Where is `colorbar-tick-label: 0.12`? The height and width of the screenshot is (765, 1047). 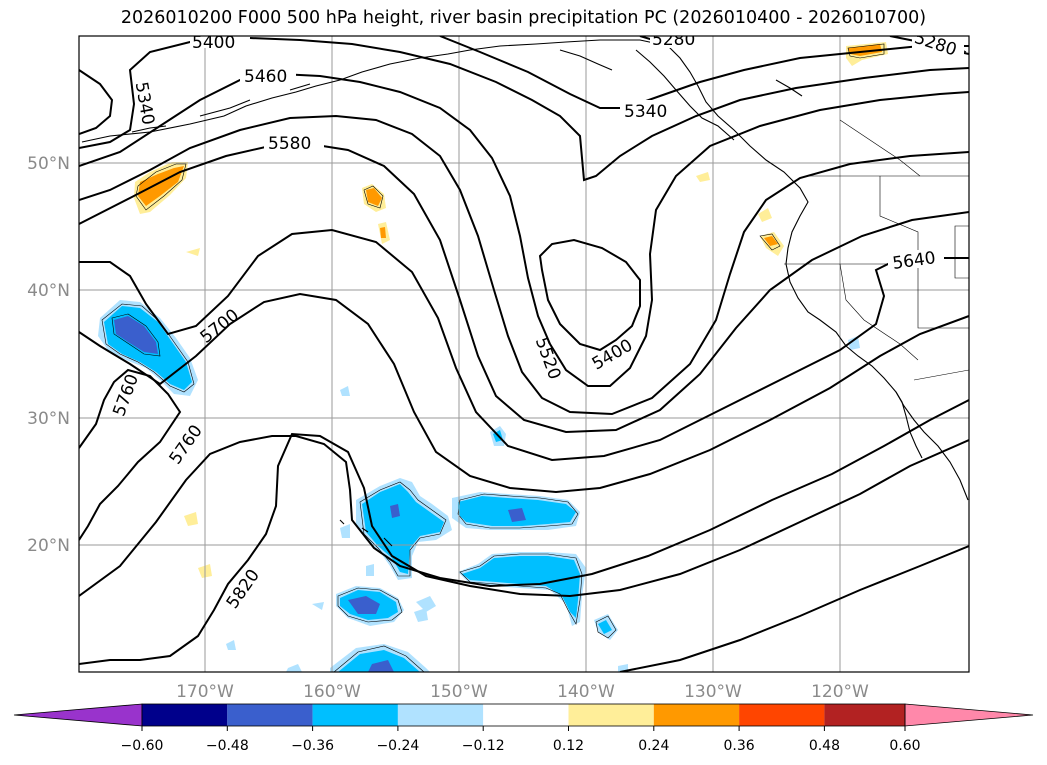
colorbar-tick-label: 0.12 is located at coordinates (568, 746).